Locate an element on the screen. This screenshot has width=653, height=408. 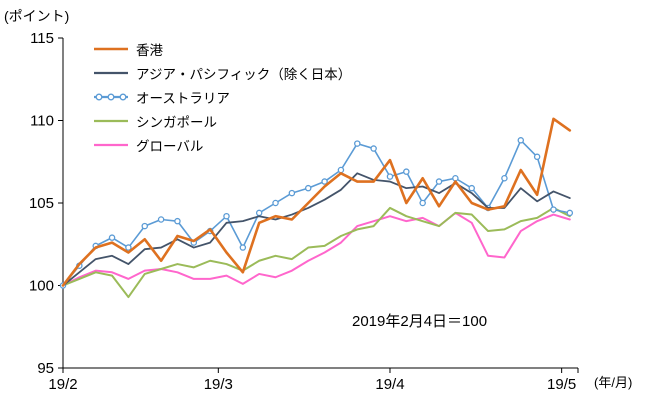
x-tick-label: 19/4 is located at coordinates (389, 384).